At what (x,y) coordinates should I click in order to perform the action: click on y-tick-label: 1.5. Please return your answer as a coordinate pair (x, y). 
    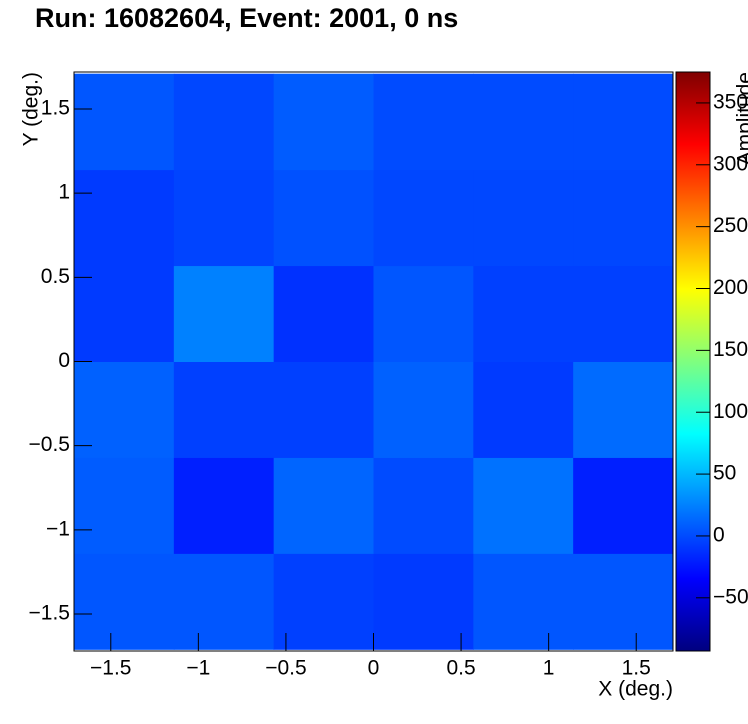
    Looking at the image, I should click on (55, 108).